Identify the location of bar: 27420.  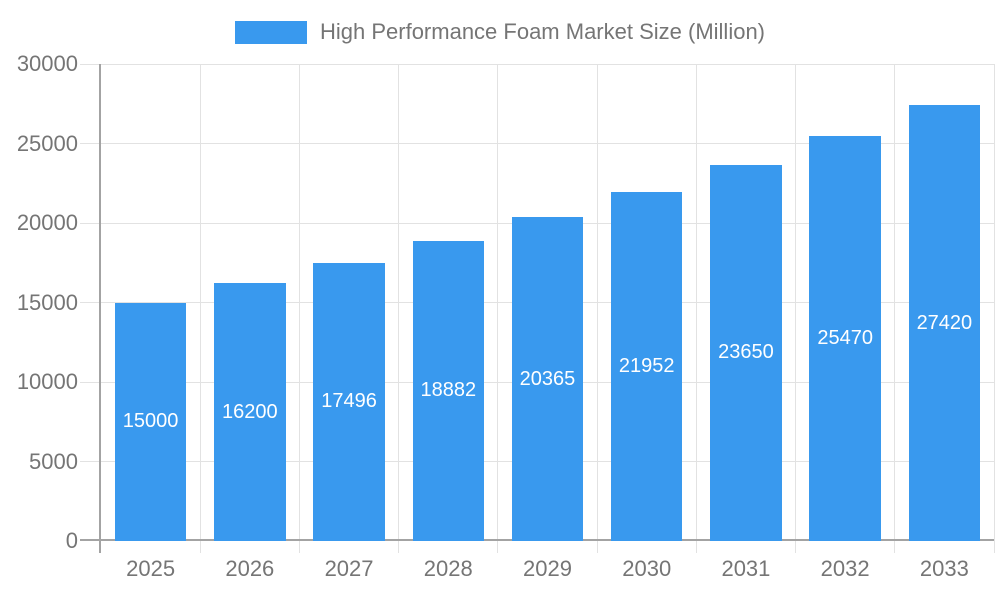
(944, 323).